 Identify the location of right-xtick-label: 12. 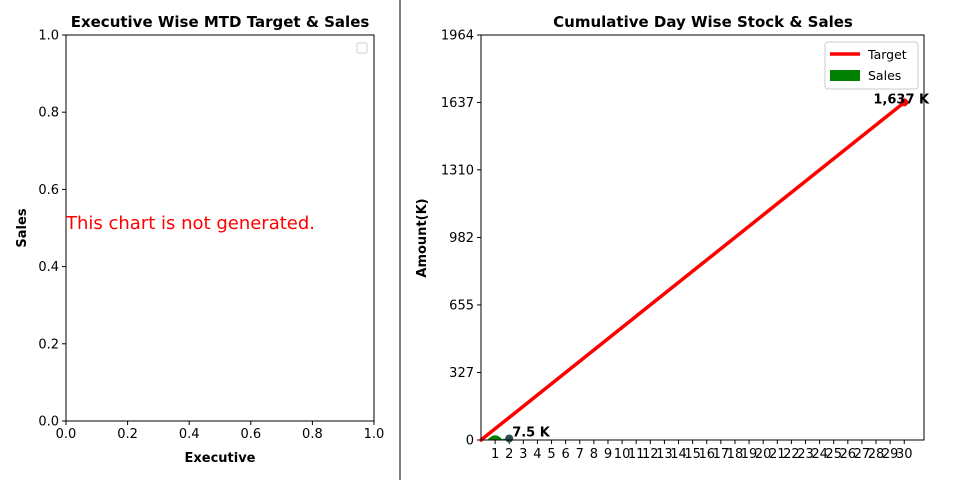
(650, 454).